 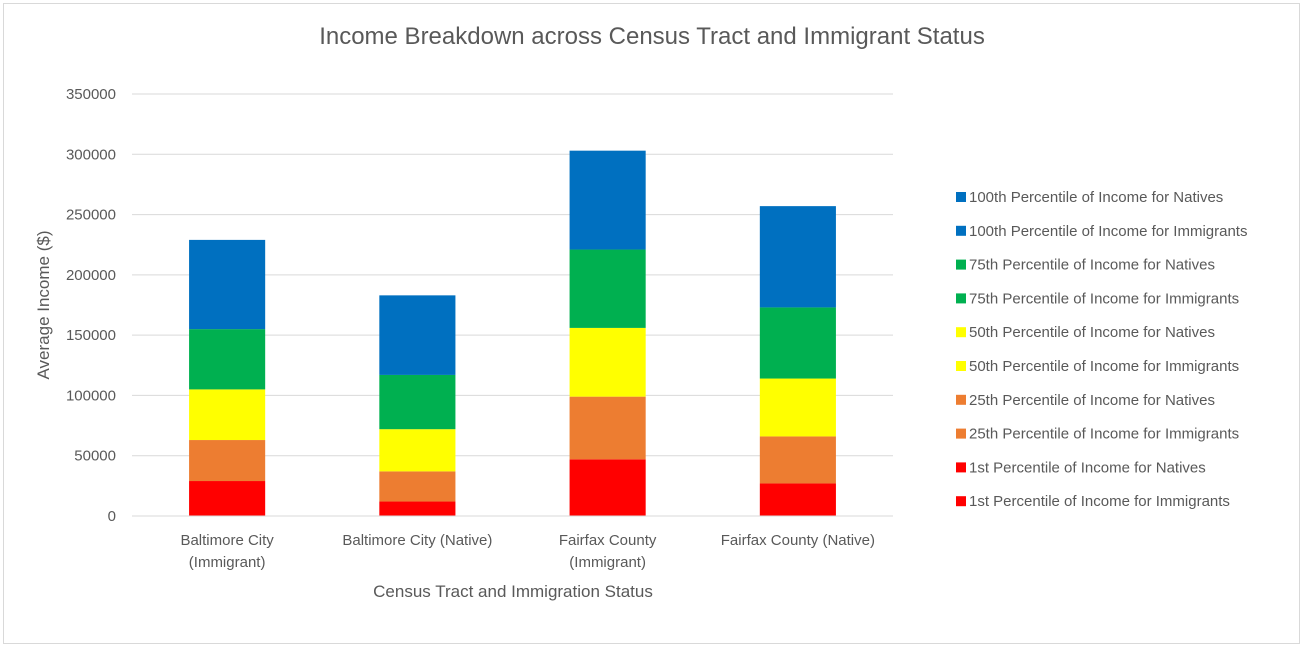 I want to click on legend-label: 1st Percentile of Income for Immigrants, so click(x=1099, y=501).